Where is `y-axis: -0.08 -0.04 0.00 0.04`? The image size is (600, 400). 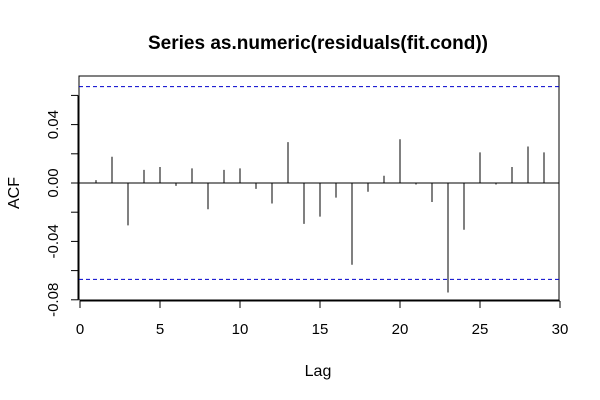 y-axis: -0.08 -0.04 0.00 0.04 is located at coordinates (62, 205).